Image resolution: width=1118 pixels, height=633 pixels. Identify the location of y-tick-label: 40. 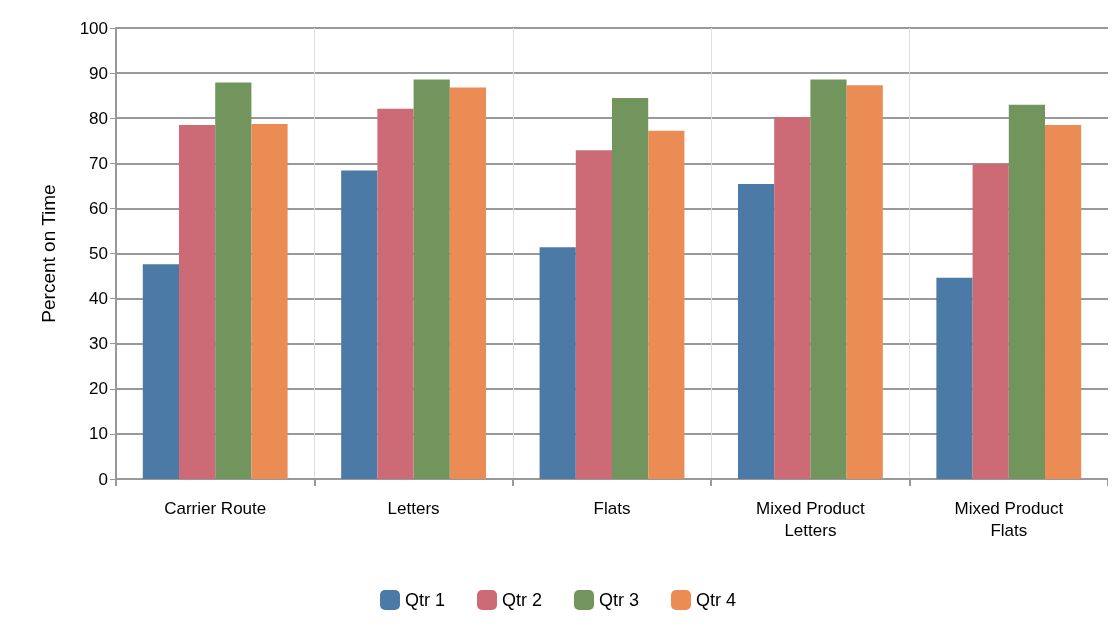
(98, 299).